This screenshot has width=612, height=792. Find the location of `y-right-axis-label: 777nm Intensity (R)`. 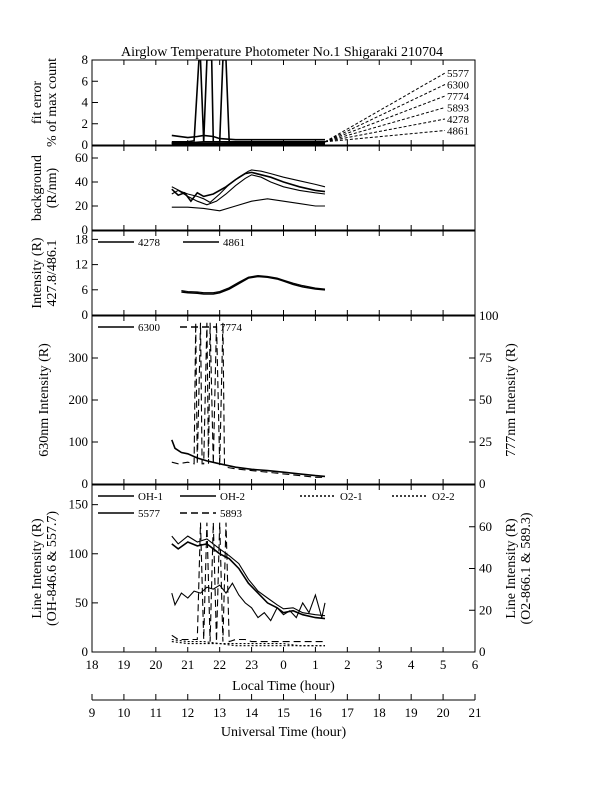

y-right-axis-label: 777nm Intensity (R) is located at coordinates (511, 400).